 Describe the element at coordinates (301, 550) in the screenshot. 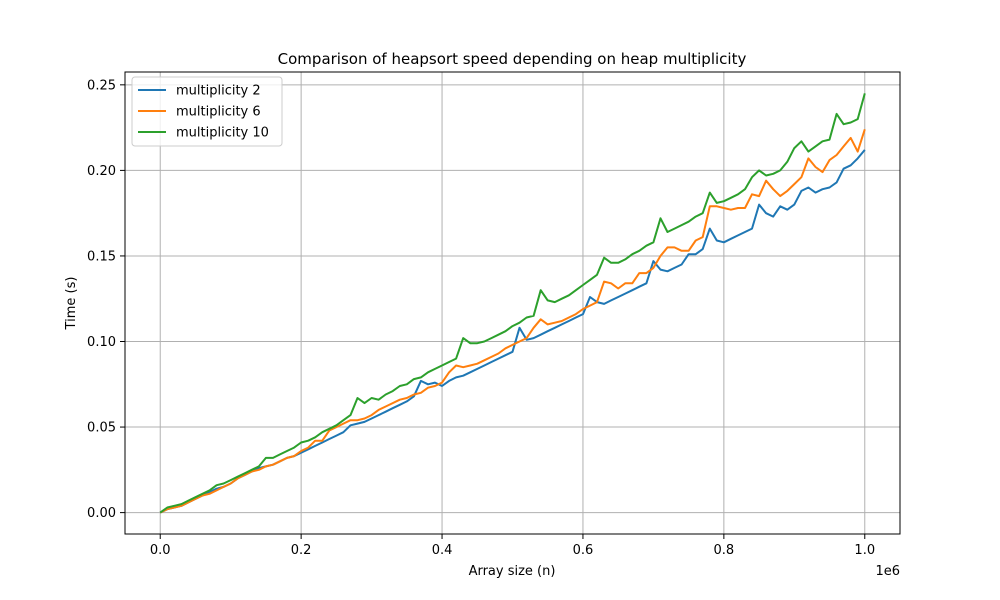

I see `x-tick-label: 0.2` at that location.